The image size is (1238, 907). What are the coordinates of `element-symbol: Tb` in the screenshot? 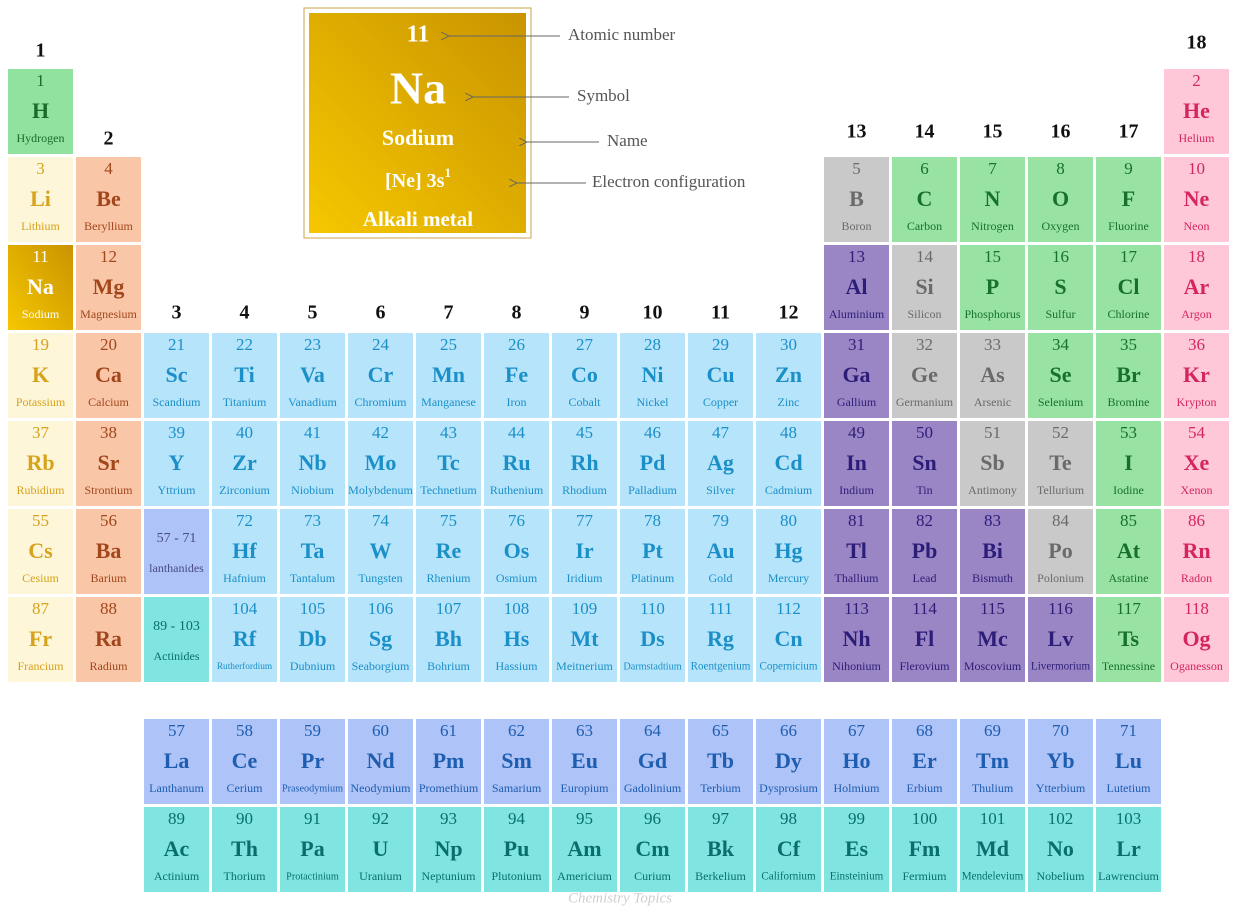 It's located at (720, 760).